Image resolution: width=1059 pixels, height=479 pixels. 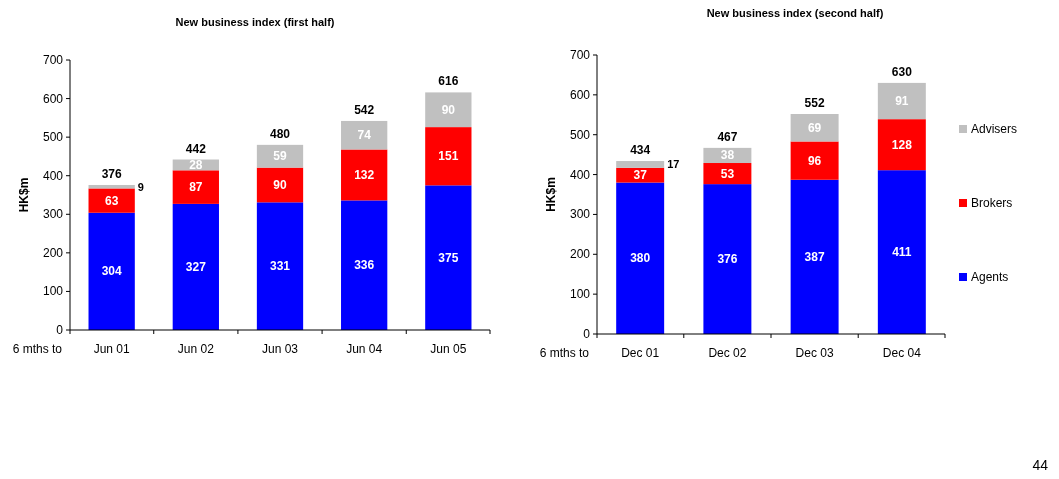 I want to click on data-label: 151, so click(x=448, y=156).